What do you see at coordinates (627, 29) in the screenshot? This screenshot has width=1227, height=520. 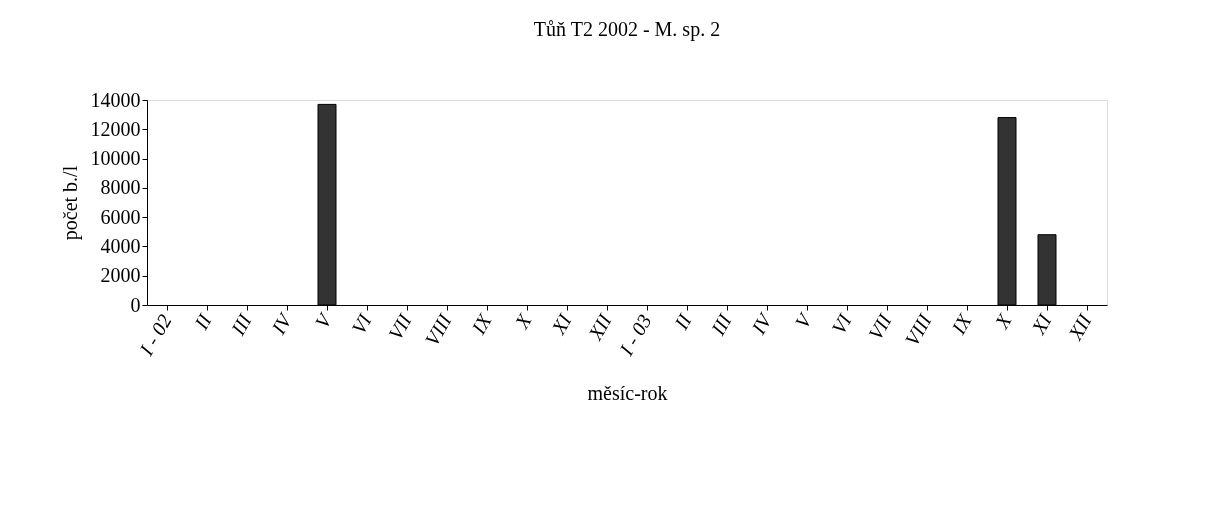 I see `chart-title: Tůň T2 2002 - M. sp. 2` at bounding box center [627, 29].